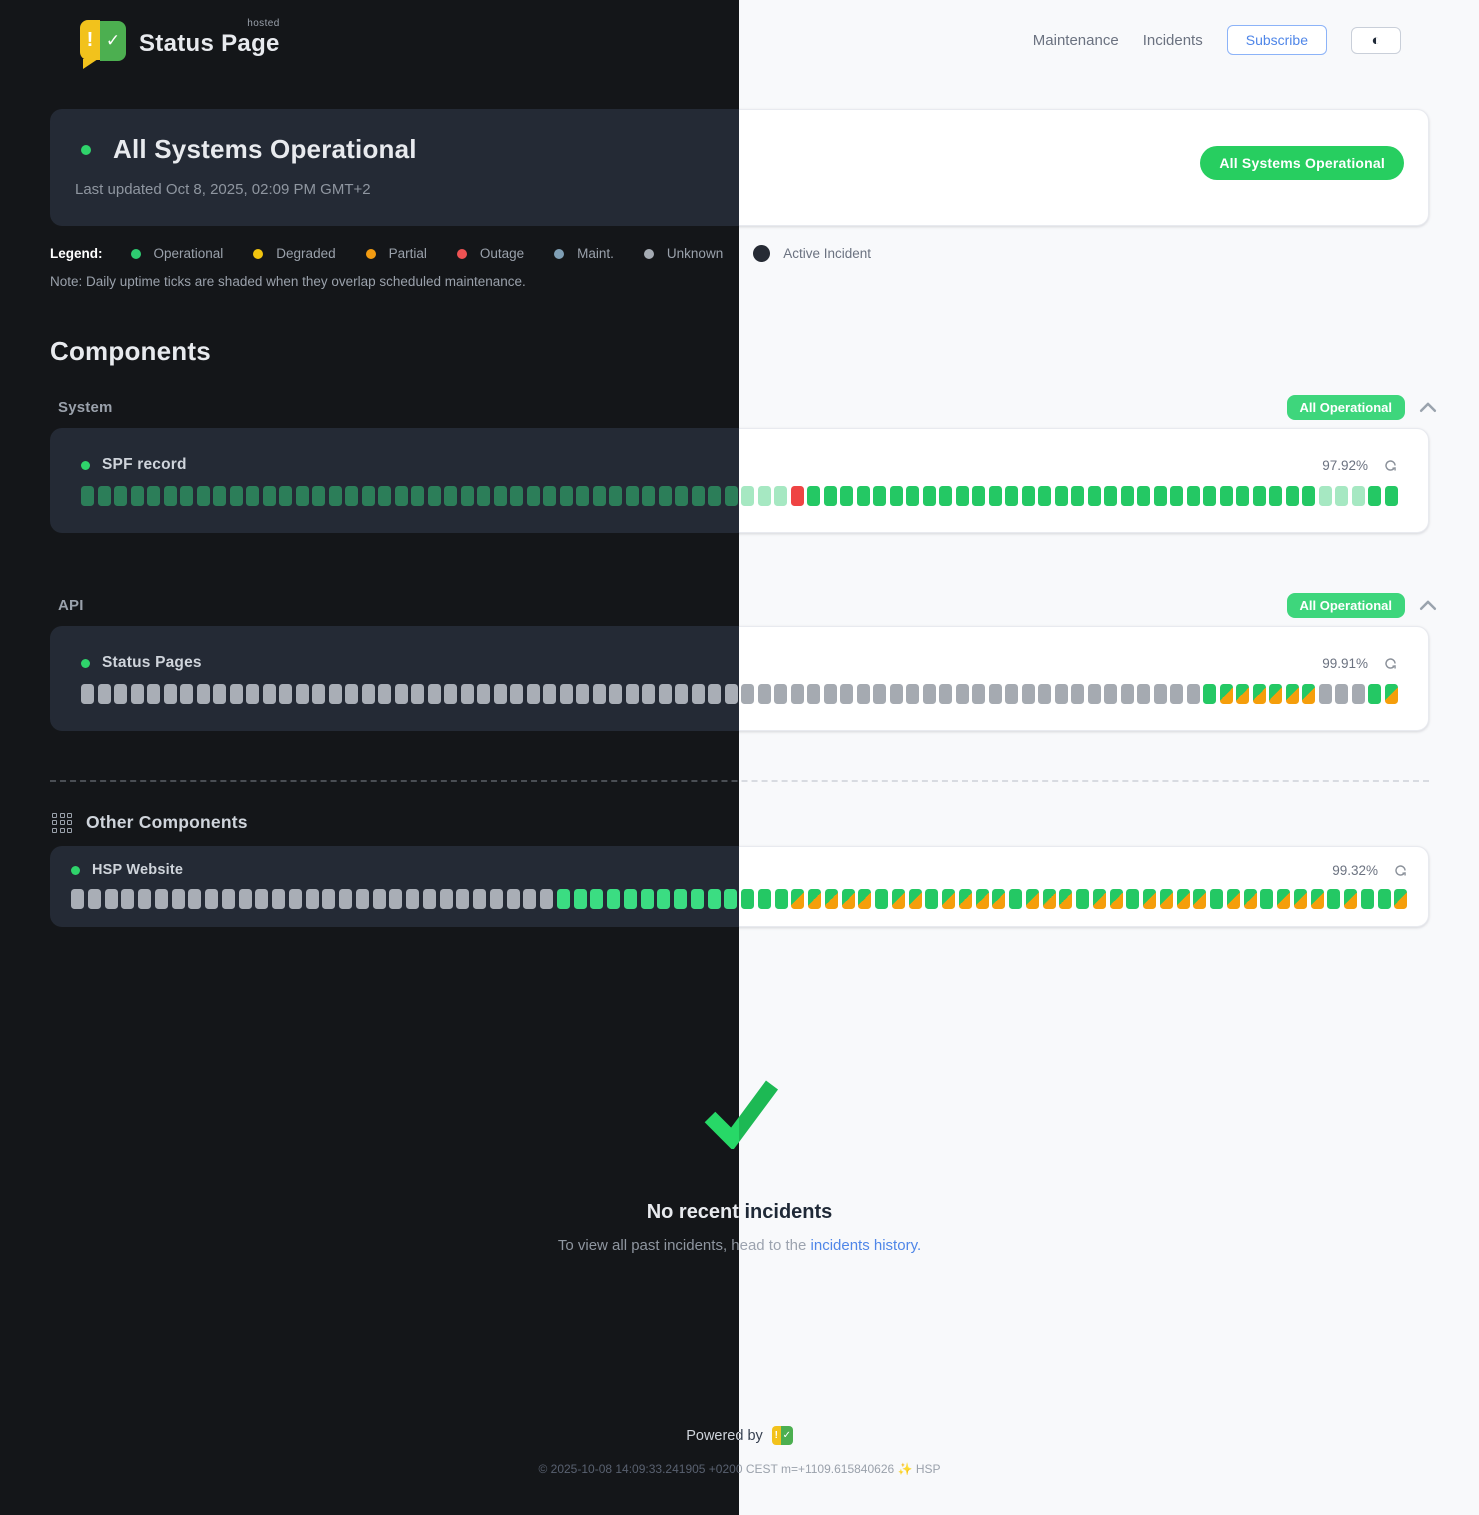 This screenshot has width=1479, height=1515. I want to click on brand-superscript: hosted, so click(263, 23).